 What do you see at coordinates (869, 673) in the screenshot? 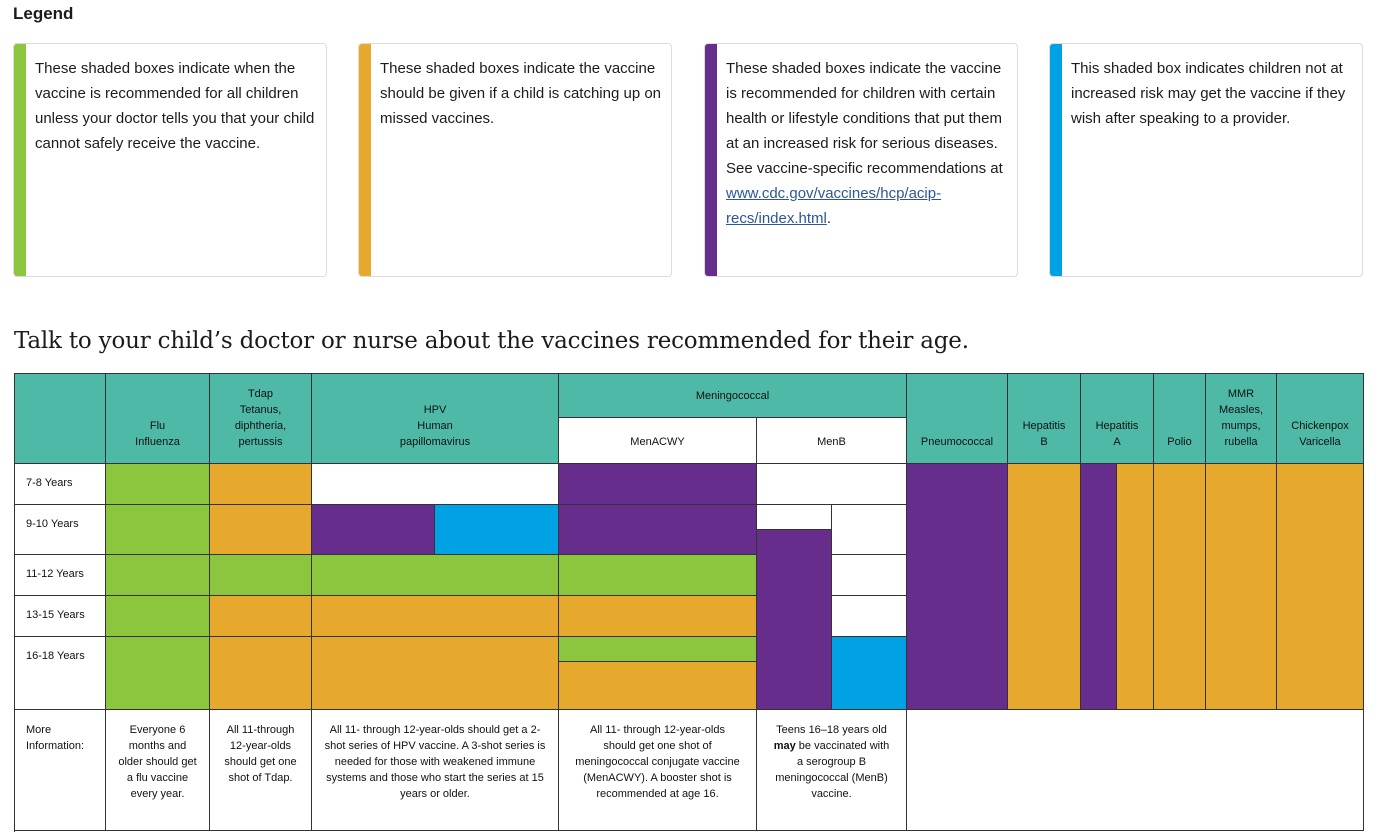
I see `cell-menb-16-18-optional` at bounding box center [869, 673].